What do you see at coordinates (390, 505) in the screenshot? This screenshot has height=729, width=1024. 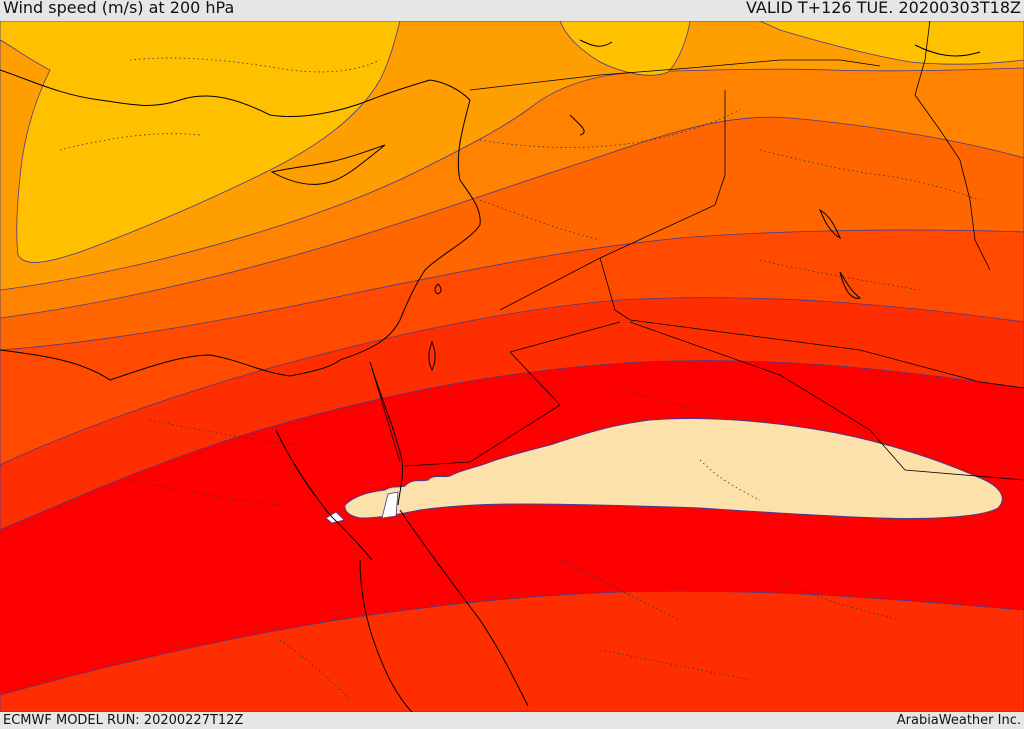 I see `jet-gap-aqaba` at bounding box center [390, 505].